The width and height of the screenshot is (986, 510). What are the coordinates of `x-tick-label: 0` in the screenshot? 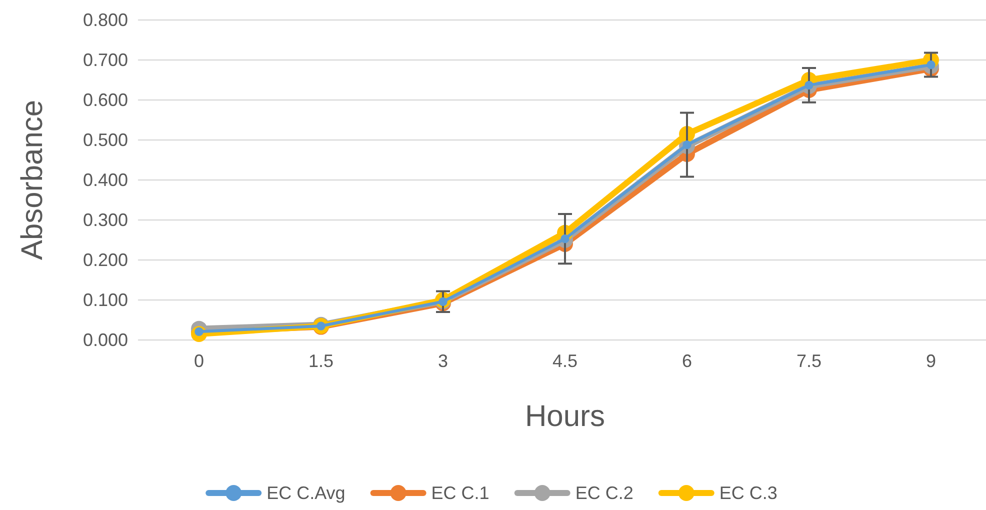 It's located at (199, 360).